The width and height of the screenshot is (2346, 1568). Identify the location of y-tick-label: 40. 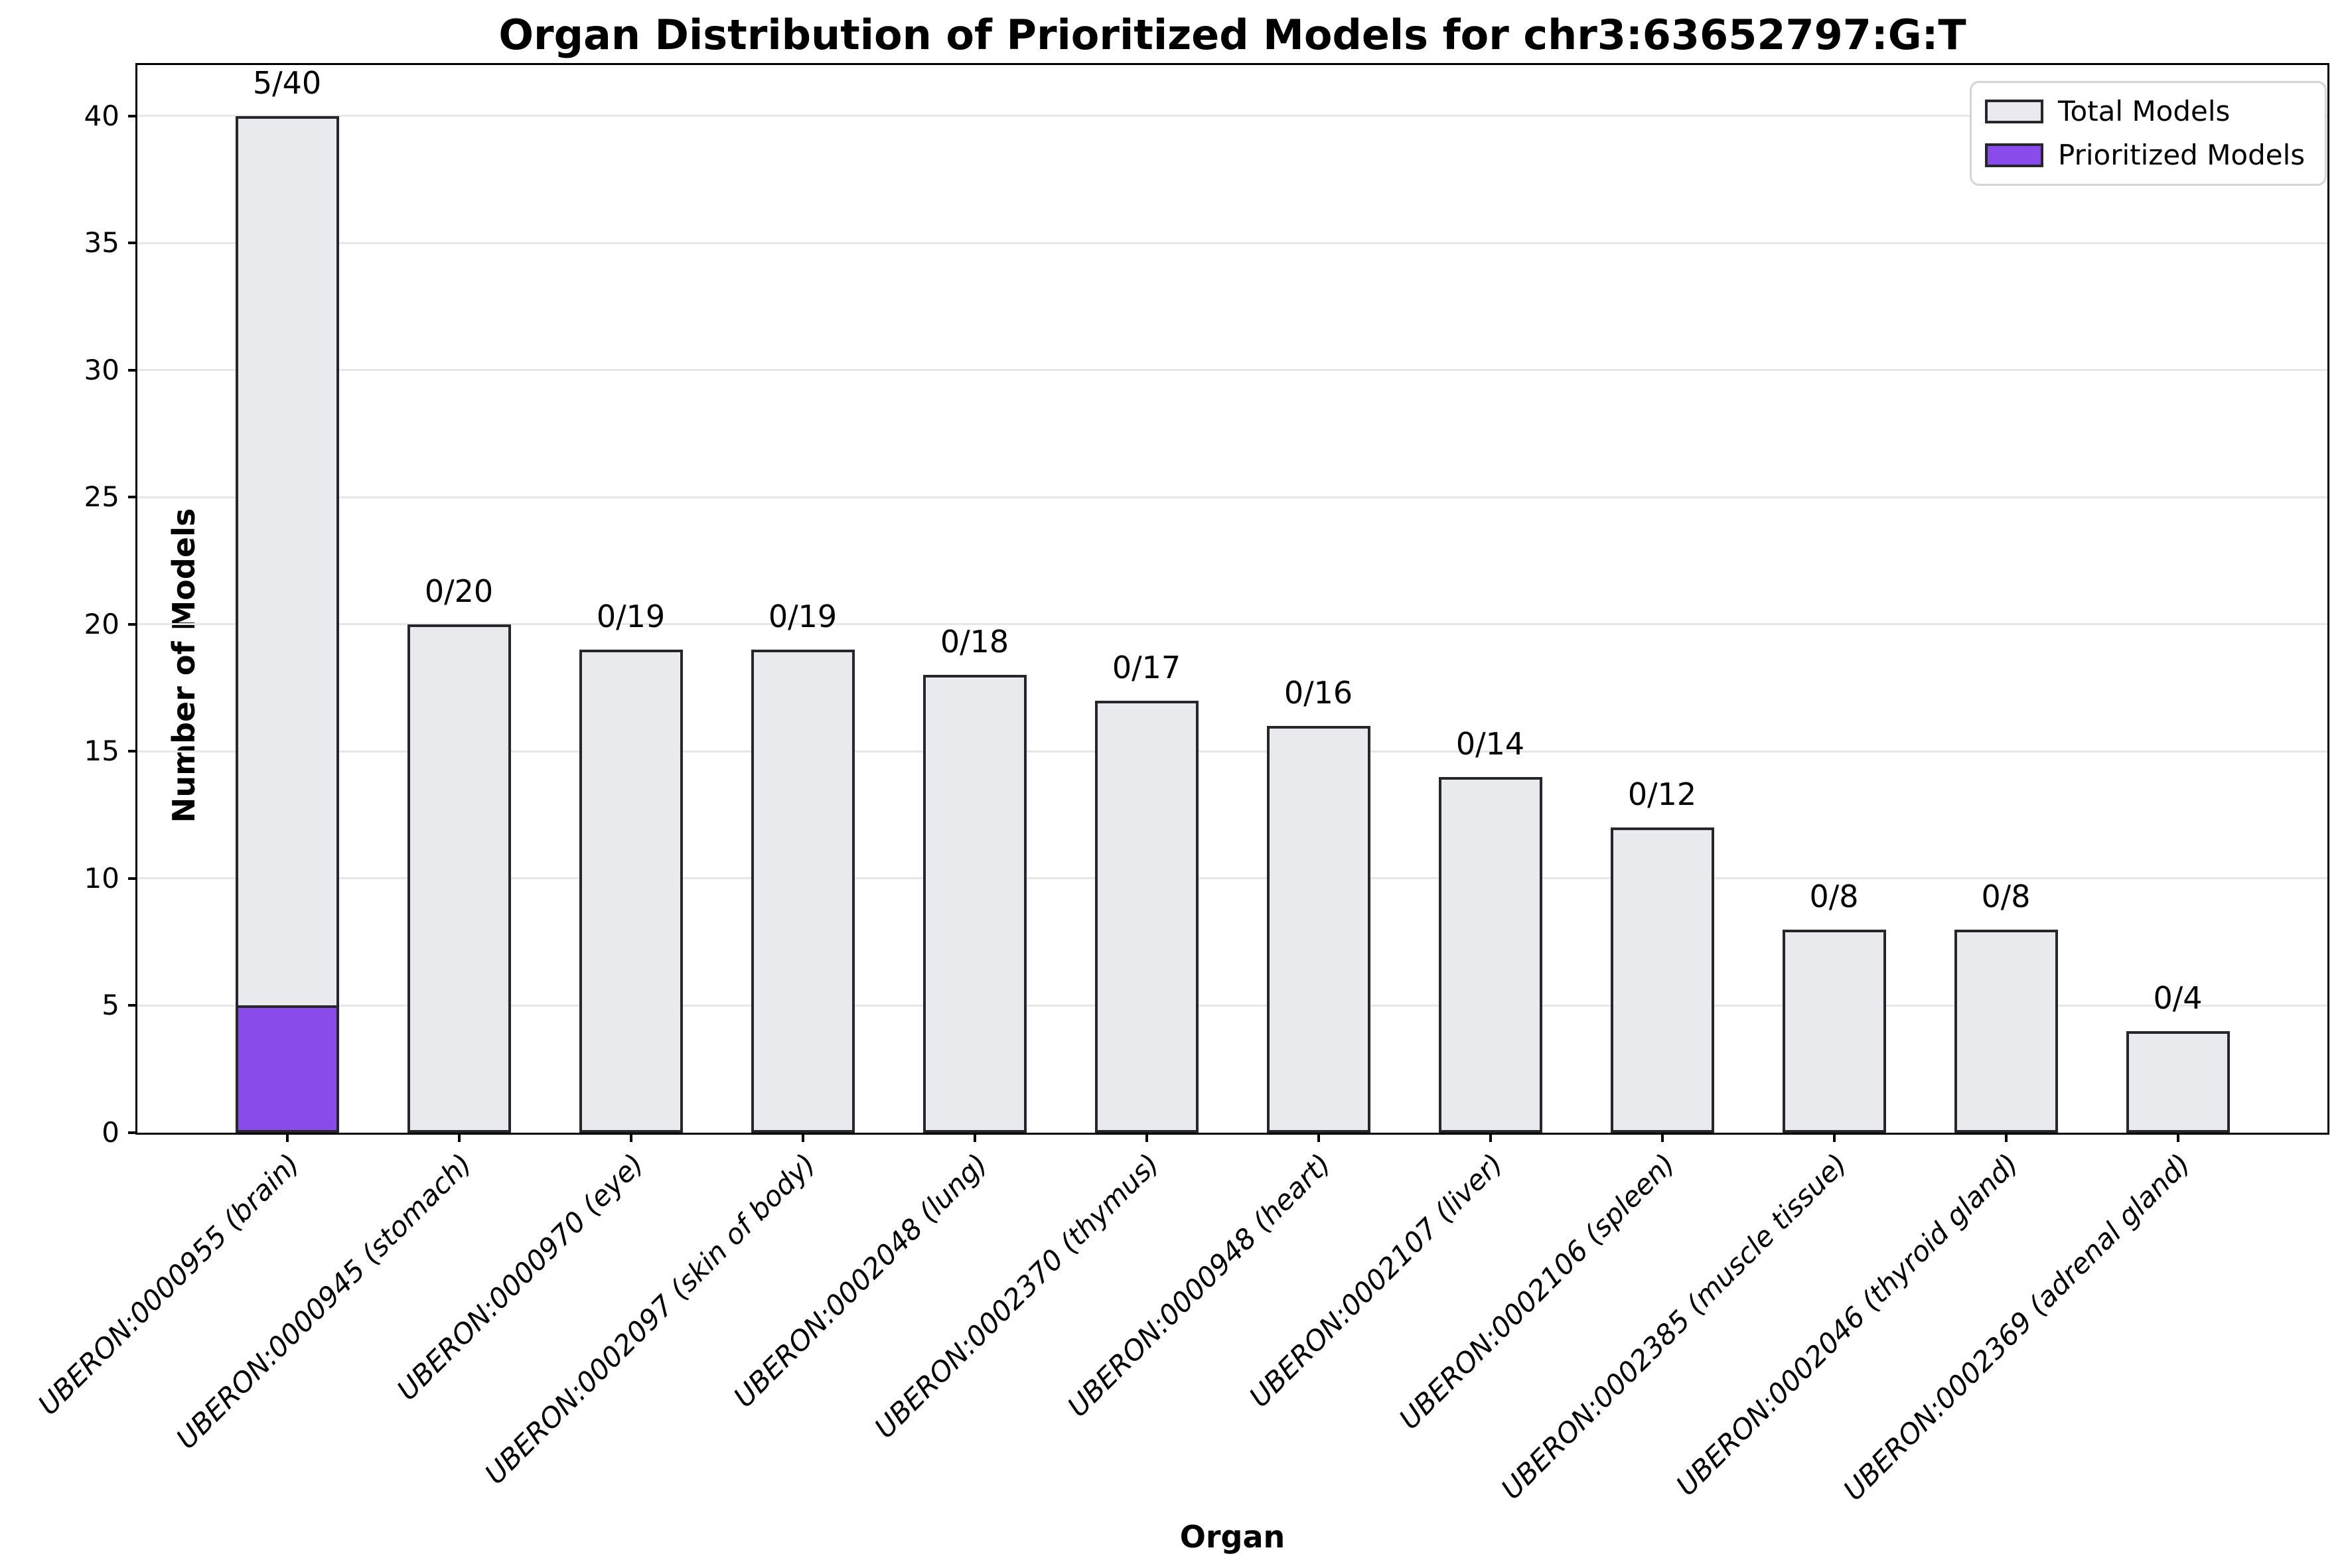
(101, 115).